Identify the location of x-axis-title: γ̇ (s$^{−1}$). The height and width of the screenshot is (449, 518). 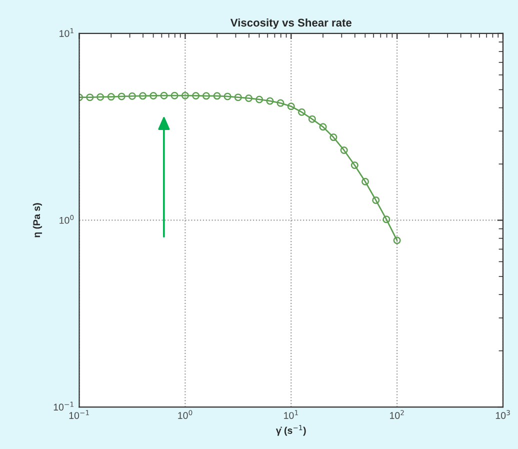
(291, 430).